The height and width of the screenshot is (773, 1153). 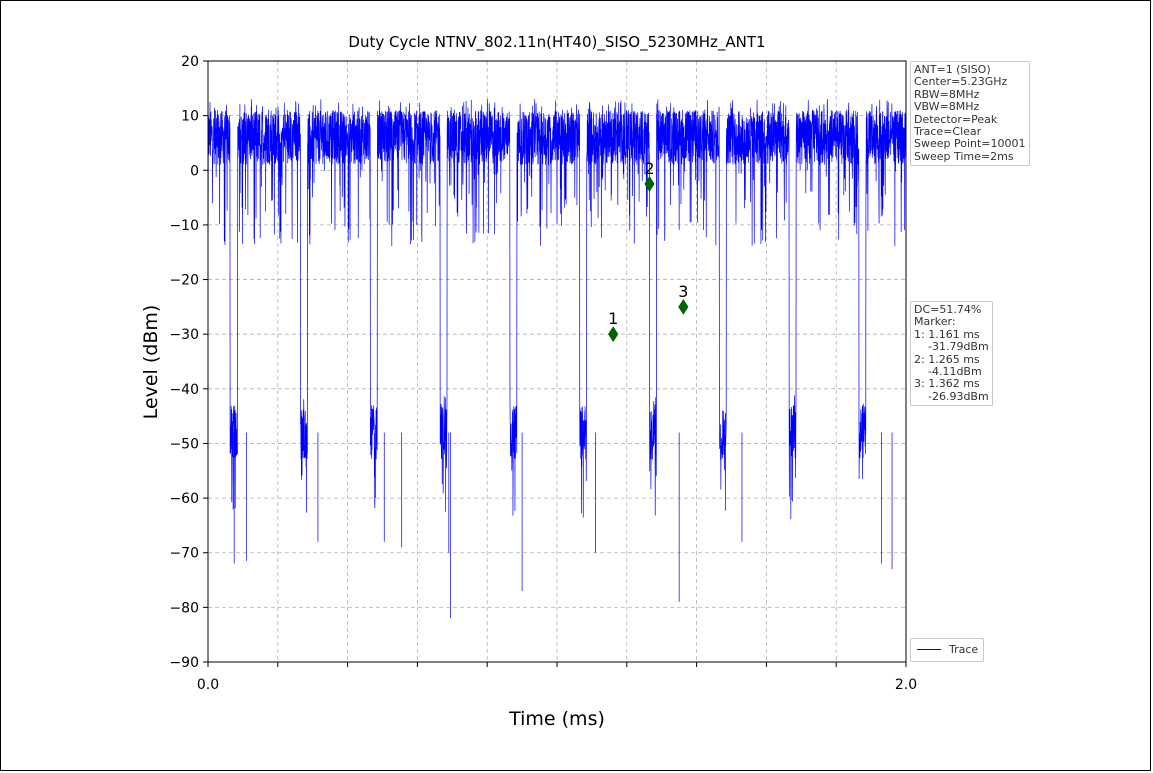 I want to click on legend-label: Trace, so click(x=964, y=649).